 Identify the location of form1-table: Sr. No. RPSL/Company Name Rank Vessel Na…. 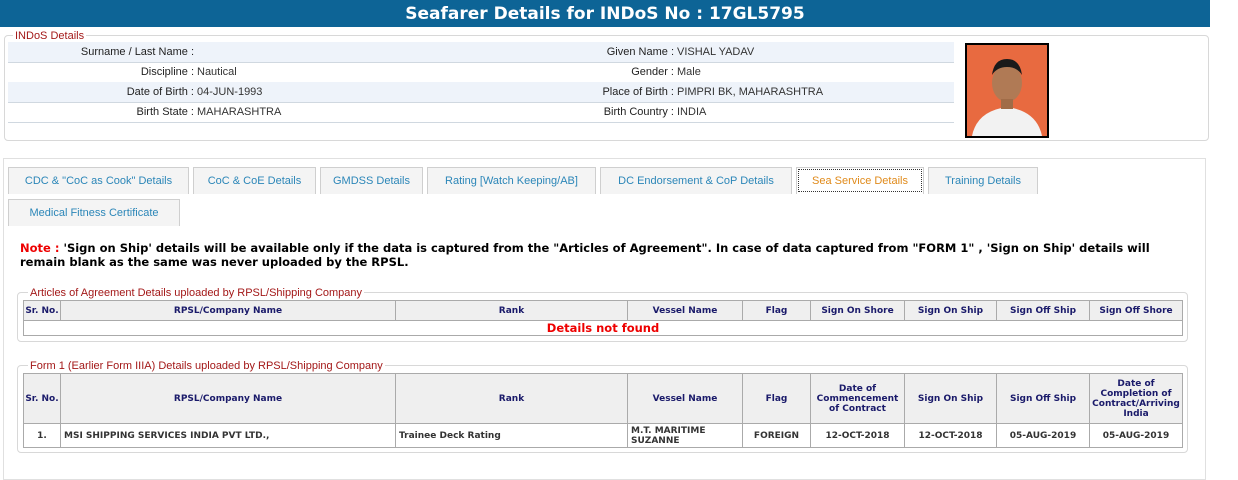
(603, 410).